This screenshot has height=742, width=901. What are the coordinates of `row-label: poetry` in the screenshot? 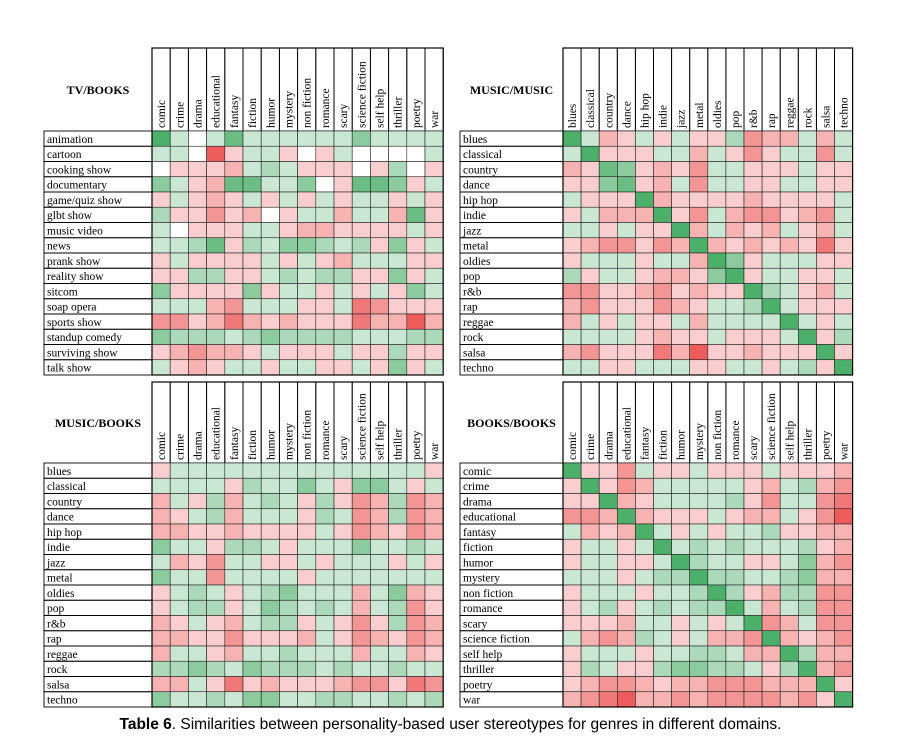 It's located at (478, 685).